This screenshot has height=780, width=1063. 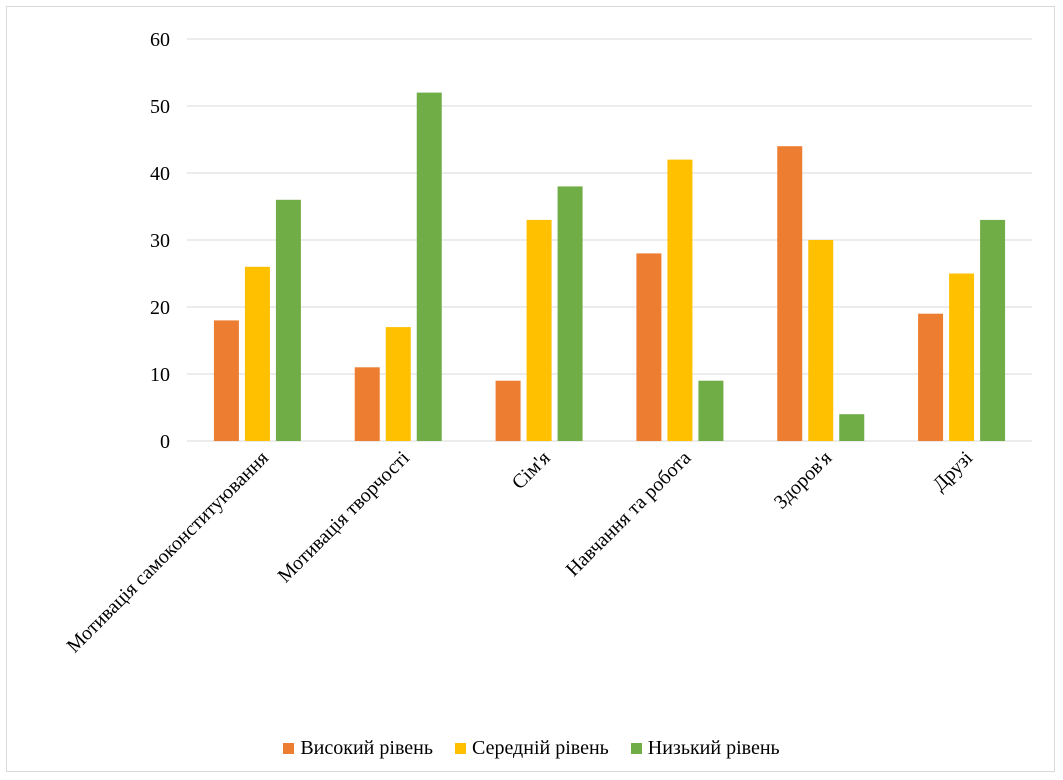 What do you see at coordinates (165, 442) in the screenshot?
I see `y-tick-label: 0` at bounding box center [165, 442].